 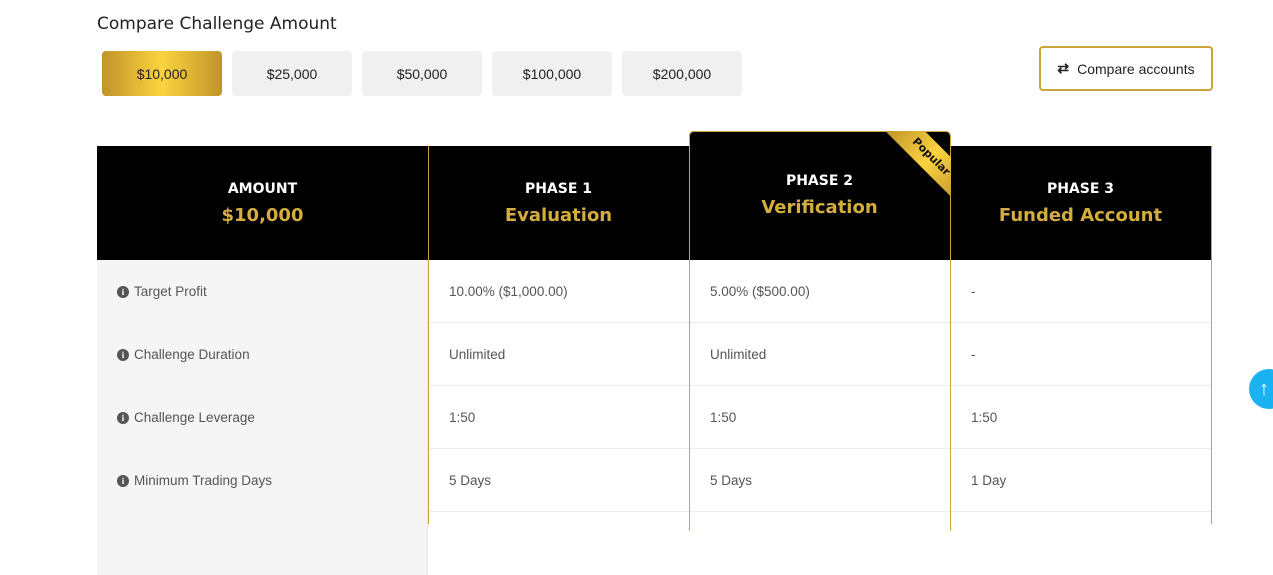 I want to click on phase-2-value: Unlimited, so click(x=738, y=354).